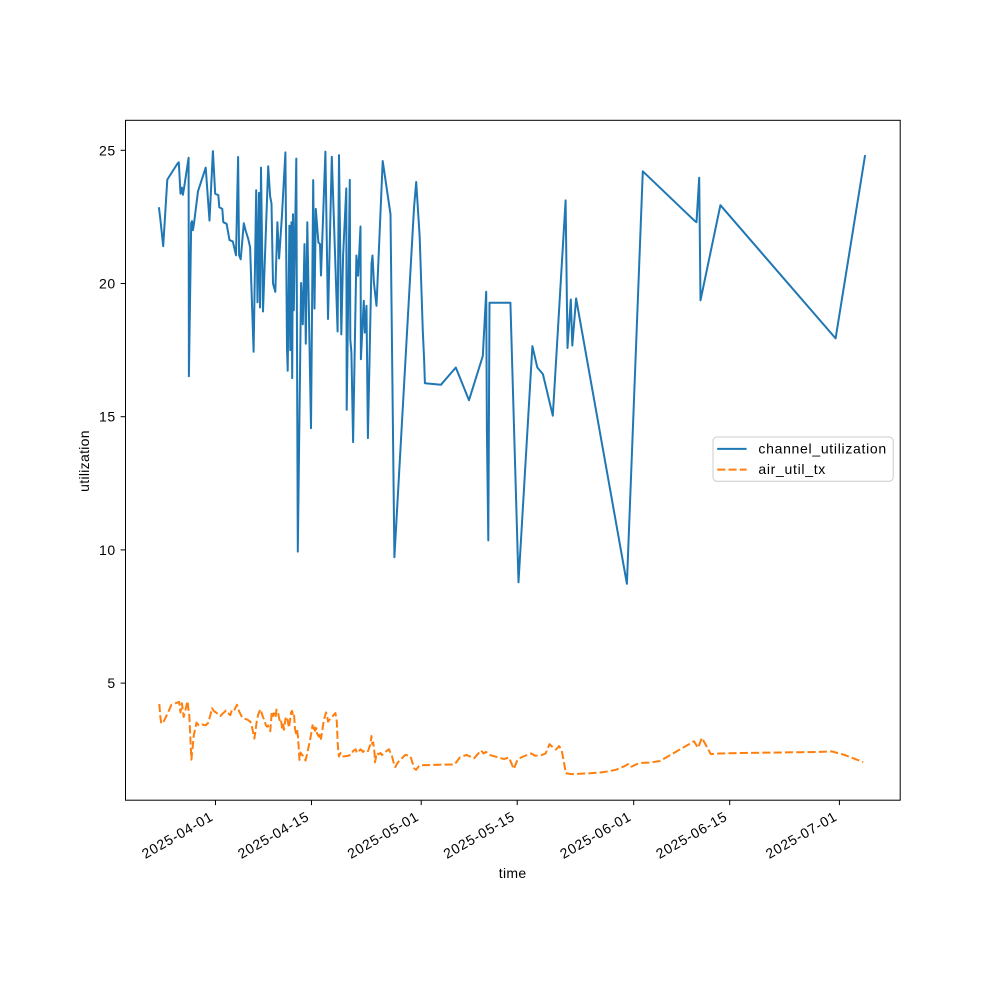  What do you see at coordinates (792, 469) in the screenshot?
I see `svg-text: air_util_tx` at bounding box center [792, 469].